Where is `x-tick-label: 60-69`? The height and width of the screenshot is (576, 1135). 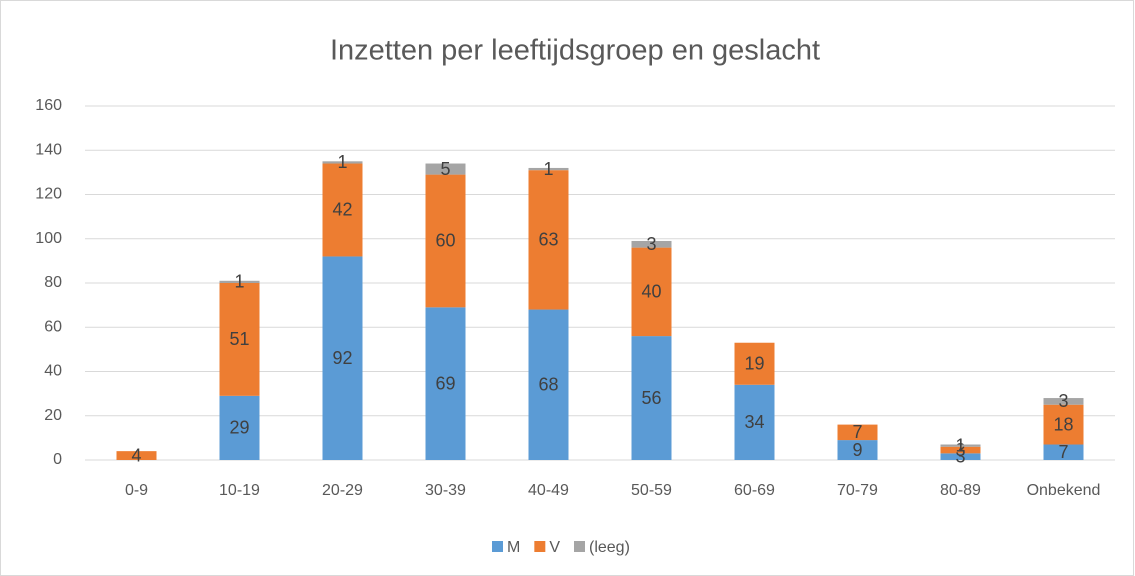
x-tick-label: 60-69 is located at coordinates (754, 490).